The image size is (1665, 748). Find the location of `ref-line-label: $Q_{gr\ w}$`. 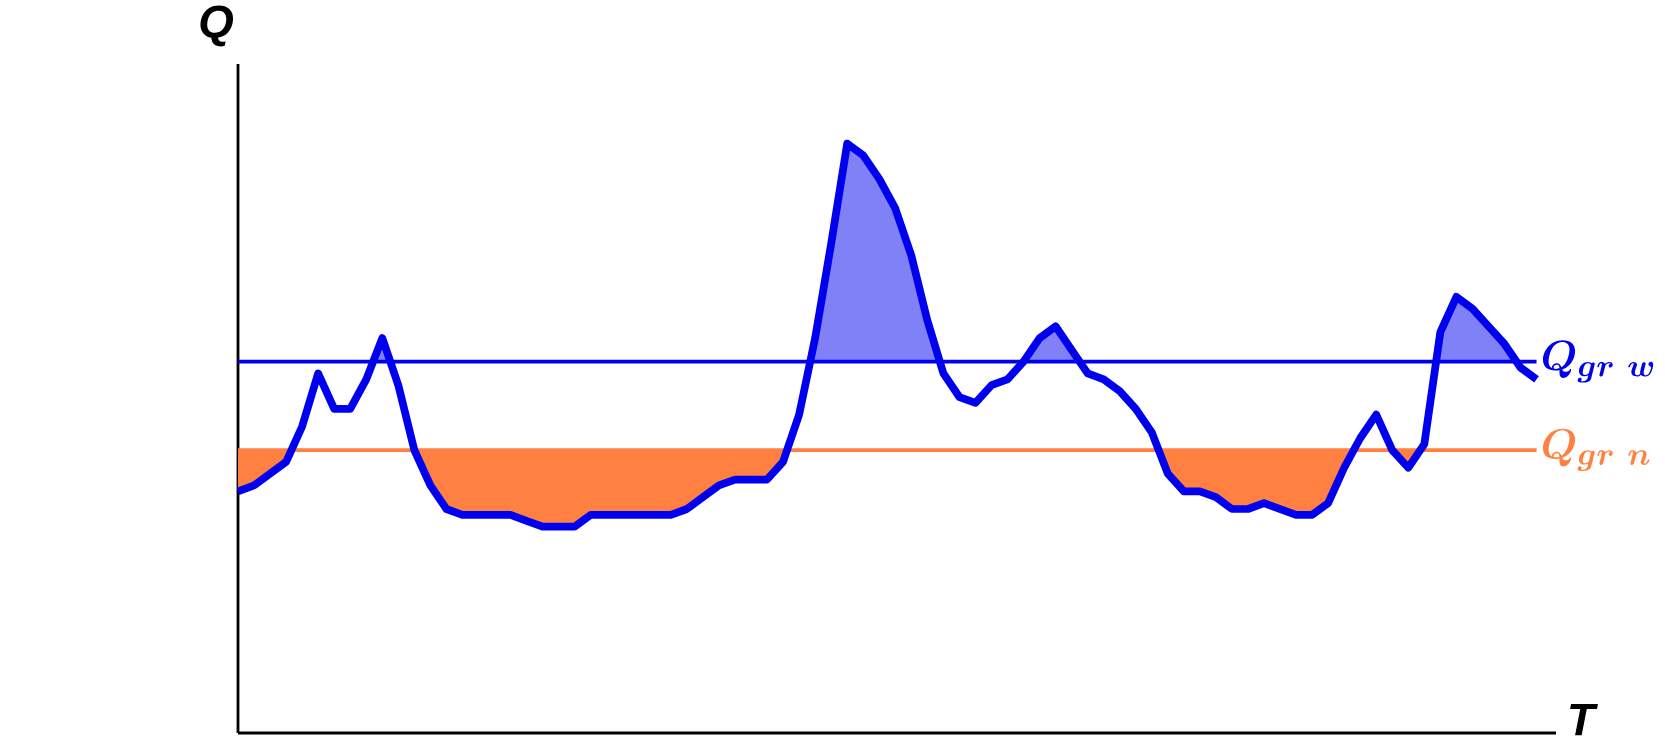

ref-line-label: $Q_{gr\ w}$ is located at coordinates (1598, 361).